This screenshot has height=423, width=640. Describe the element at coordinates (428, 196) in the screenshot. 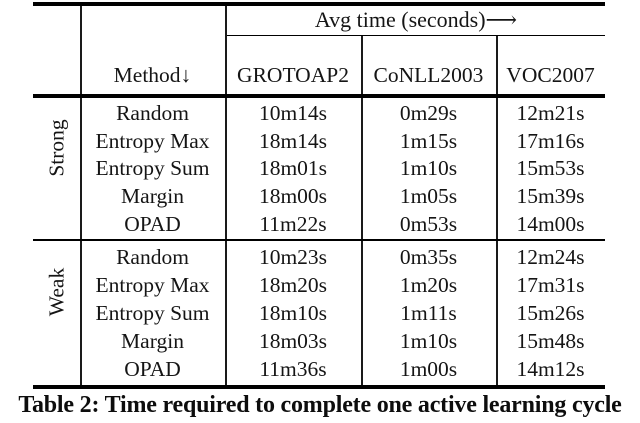

I see `value-cell: 1m05s` at that location.